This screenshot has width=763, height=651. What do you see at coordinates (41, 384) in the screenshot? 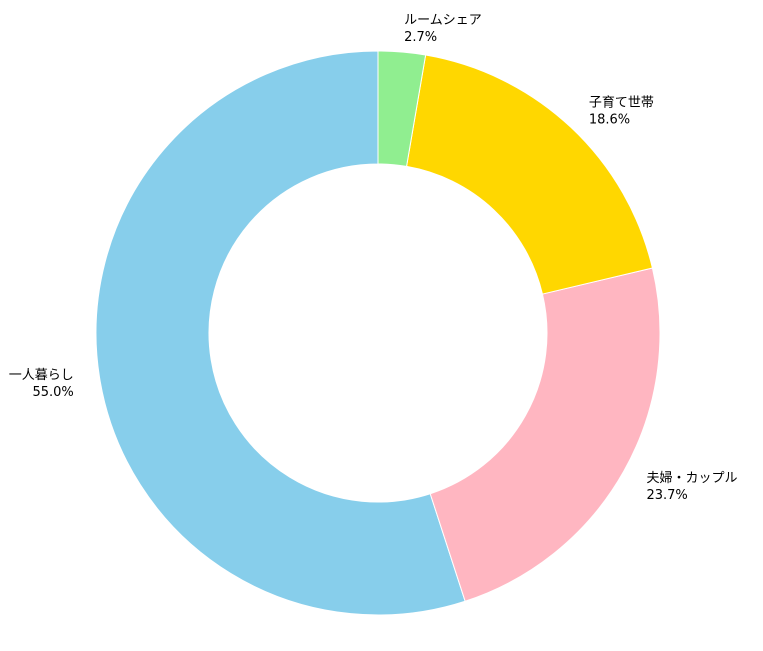
I see `slice-label-0: 一人暮らし 55.0%` at bounding box center [41, 384].